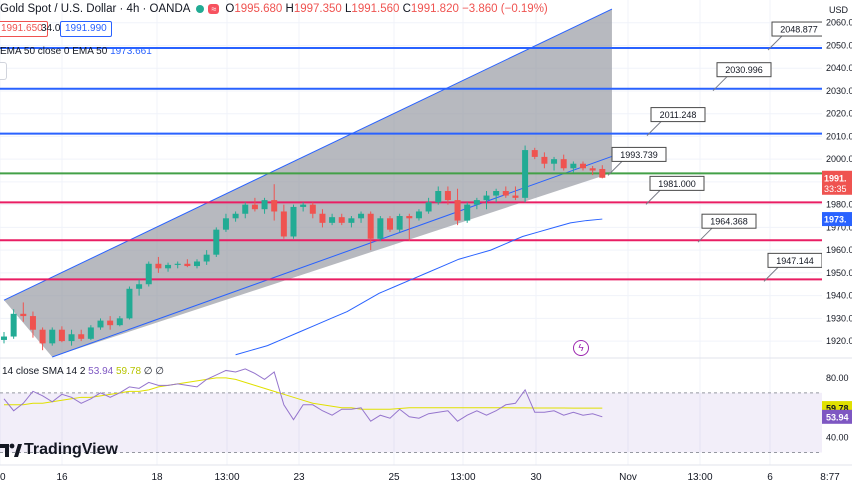 The width and height of the screenshot is (852, 485). Describe the element at coordinates (744, 70) in the screenshot. I see `resistance-level-2-callout-label: 2030.996` at that location.